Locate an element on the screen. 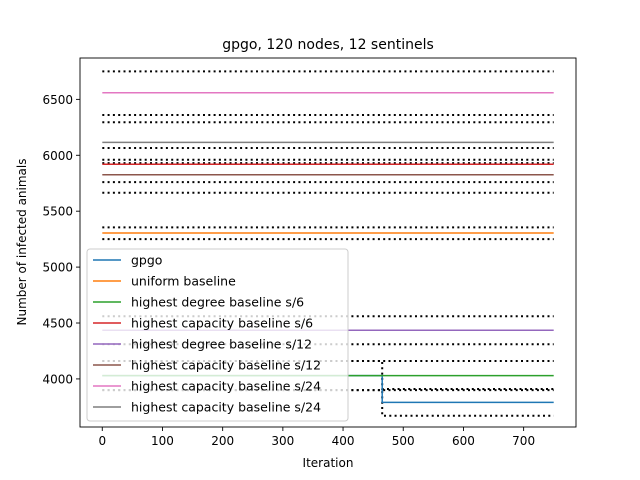 Image resolution: width=640 pixels, height=480 pixels. y-axis: 4000 4500 5000 5500 6000 6500 is located at coordinates (61, 239).